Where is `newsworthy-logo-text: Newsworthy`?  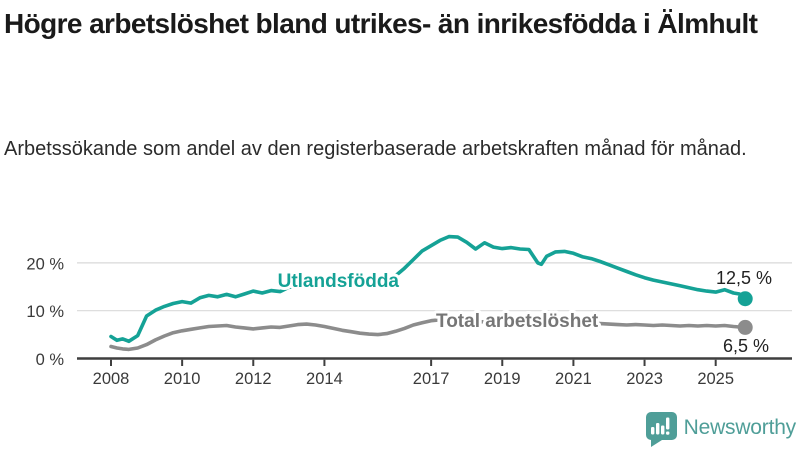
newsworthy-logo-text: Newsworthy is located at coordinates (740, 427).